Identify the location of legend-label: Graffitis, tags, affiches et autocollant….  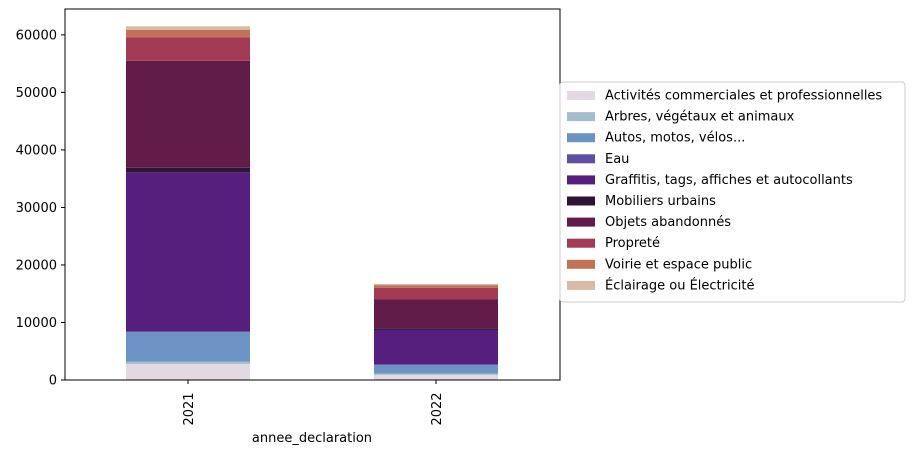
(729, 180).